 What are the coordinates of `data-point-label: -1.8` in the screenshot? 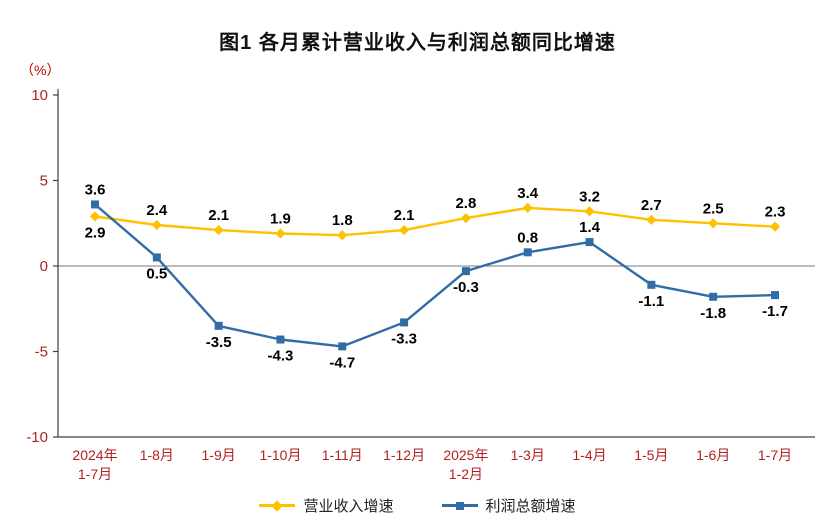 It's located at (713, 313).